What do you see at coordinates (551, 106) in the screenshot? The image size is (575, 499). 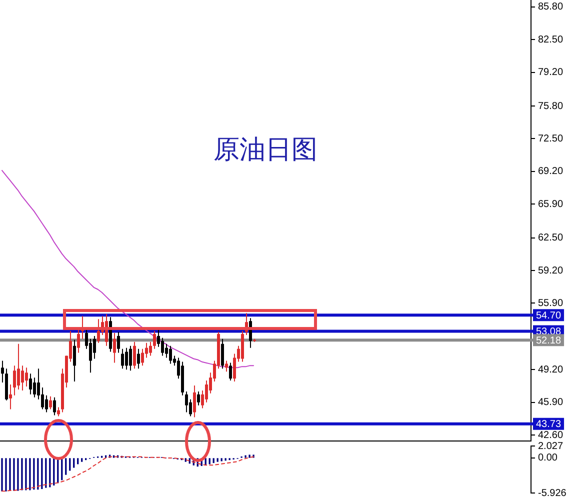 I see `y-tick-label: 75.80` at bounding box center [551, 106].